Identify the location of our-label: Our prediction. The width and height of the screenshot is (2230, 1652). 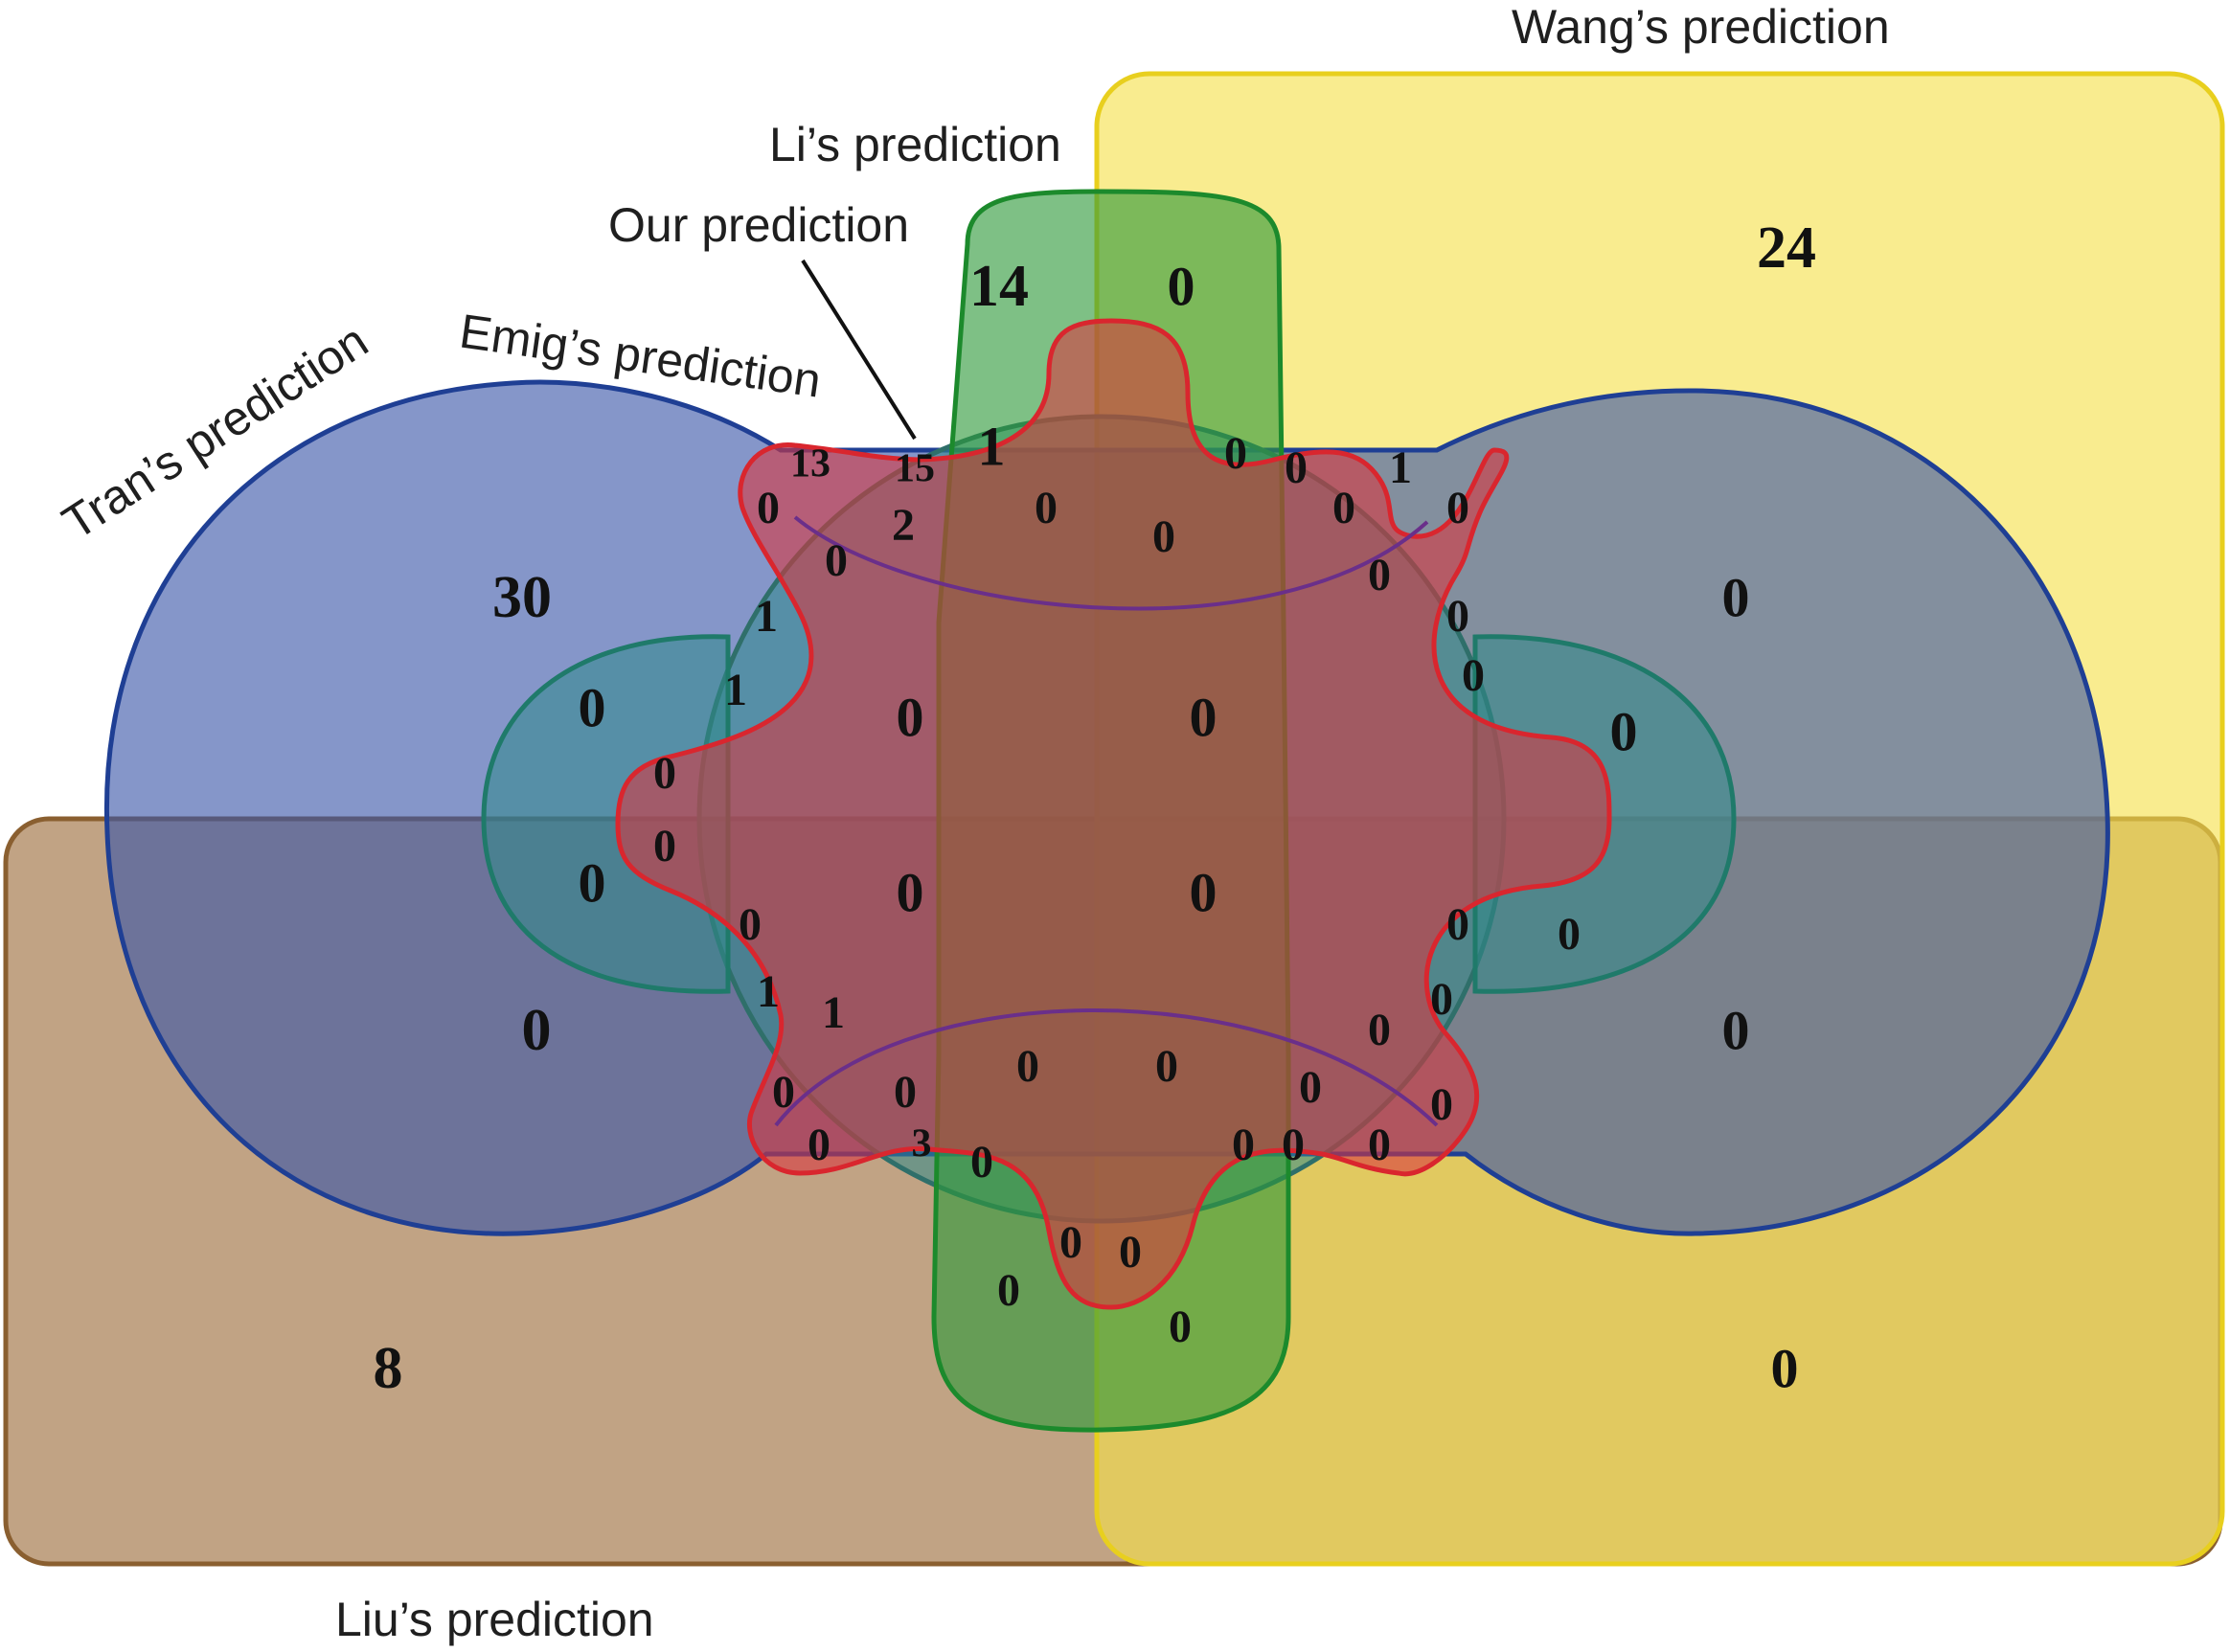
(759, 225).